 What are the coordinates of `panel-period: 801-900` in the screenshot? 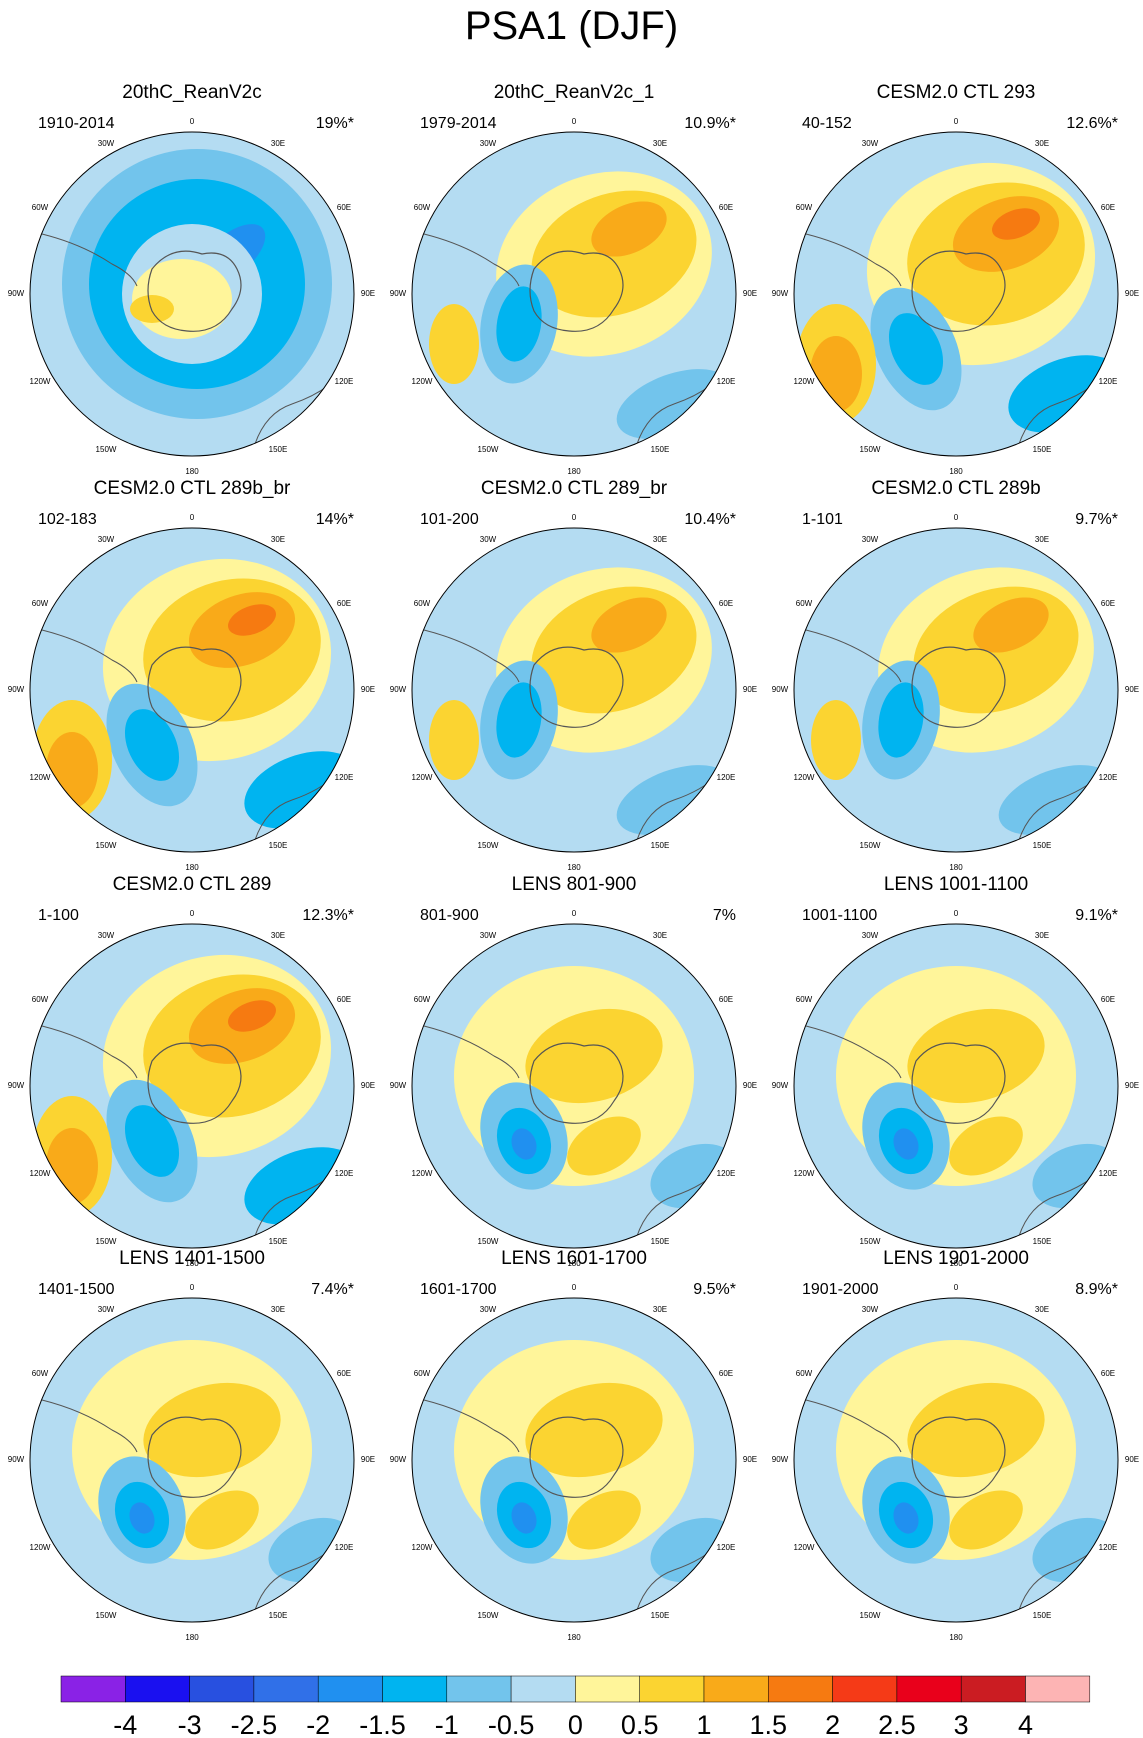 It's located at (449, 915).